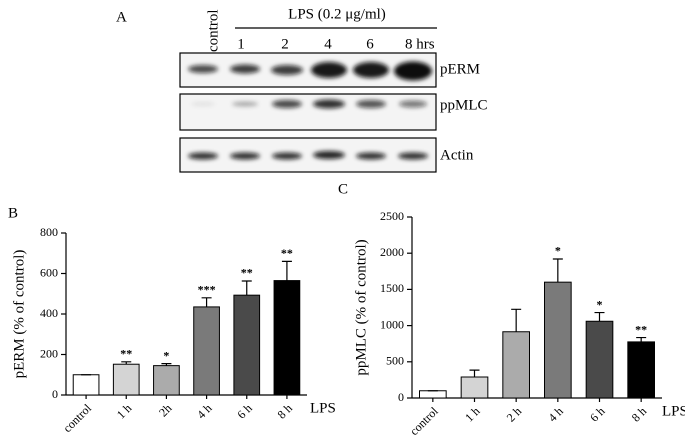 This screenshot has height=447, width=685. I want to click on treatment-label: LPS (0.2 μg/ml), so click(337, 14).